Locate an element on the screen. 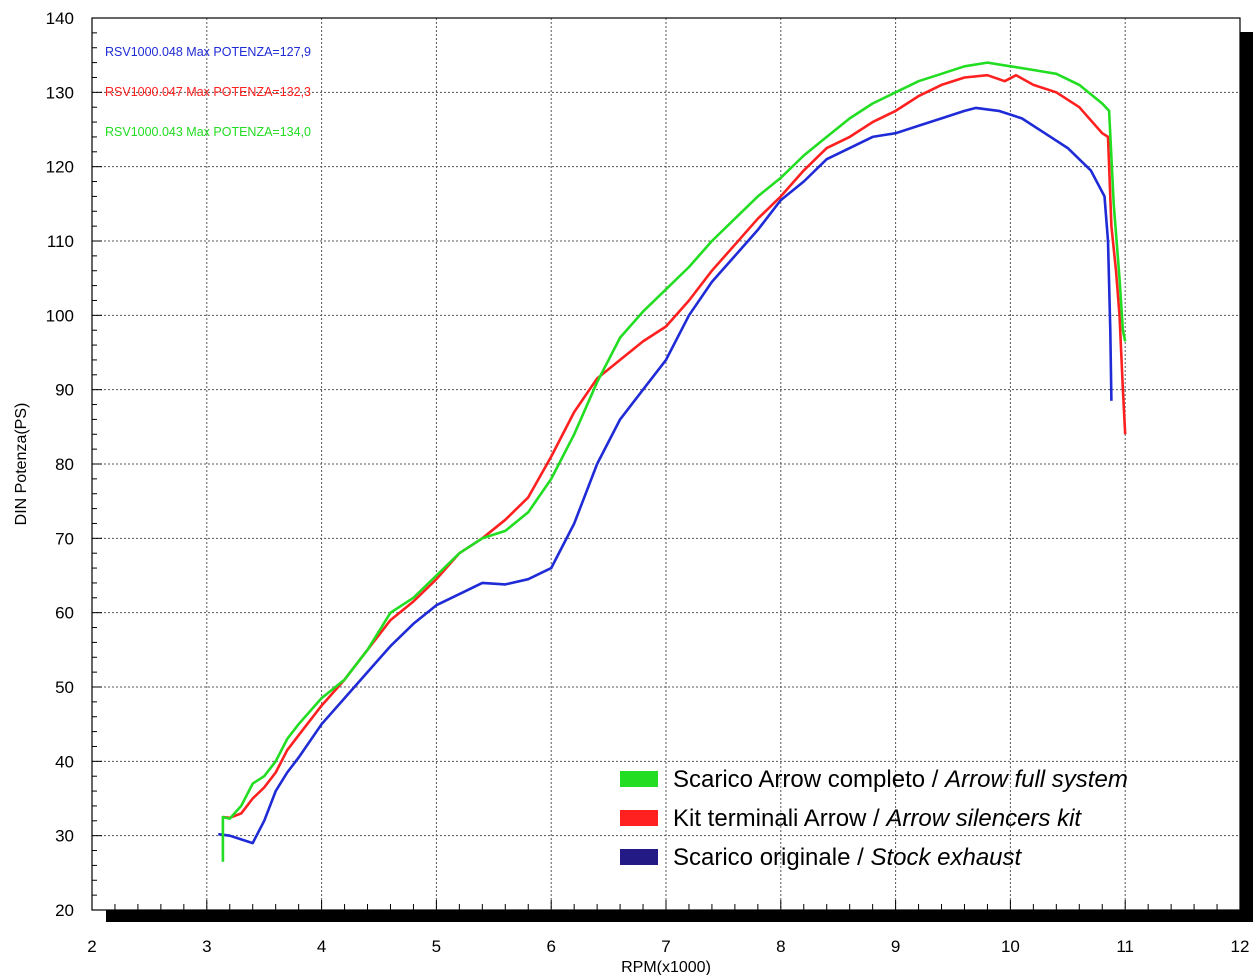 Image resolution: width=1253 pixels, height=975 pixels. x-tick-label: 10 is located at coordinates (1010, 946).